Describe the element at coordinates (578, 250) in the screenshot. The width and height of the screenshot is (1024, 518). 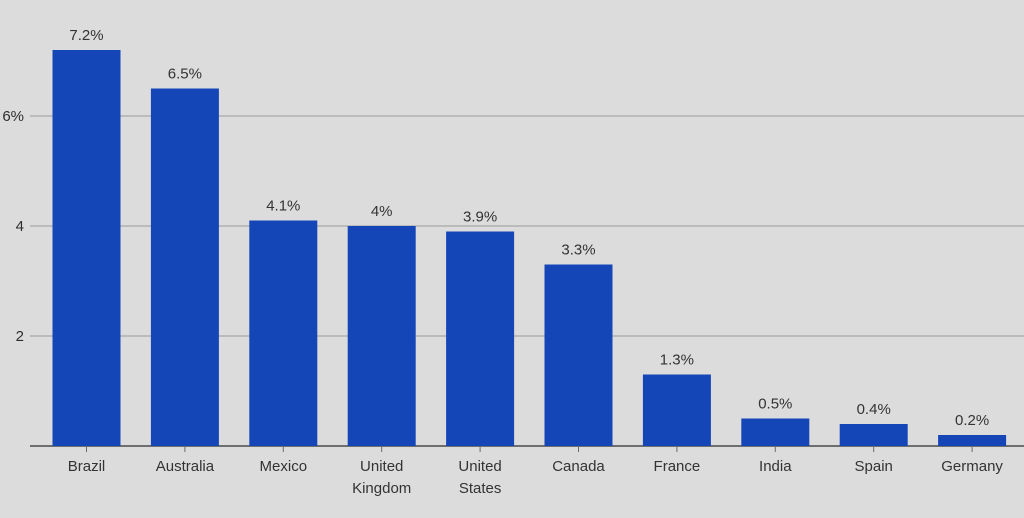
I see `data-label: 3.3%` at that location.